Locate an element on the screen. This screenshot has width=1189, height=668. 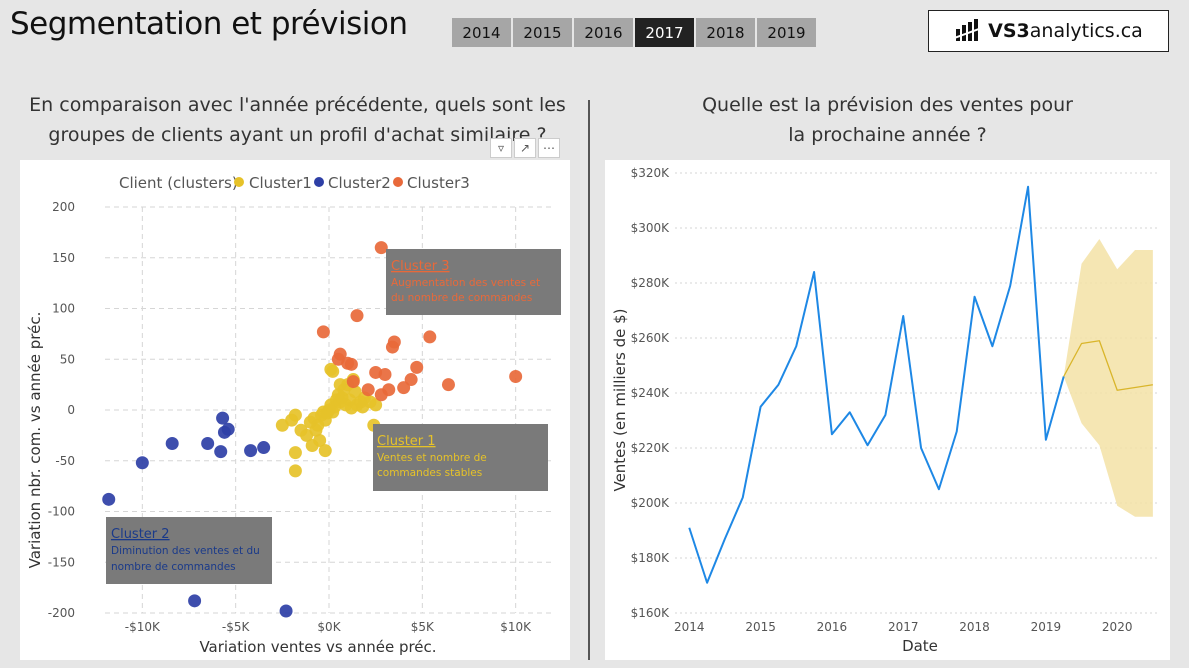
line-y-tick: $320K is located at coordinates (651, 173).